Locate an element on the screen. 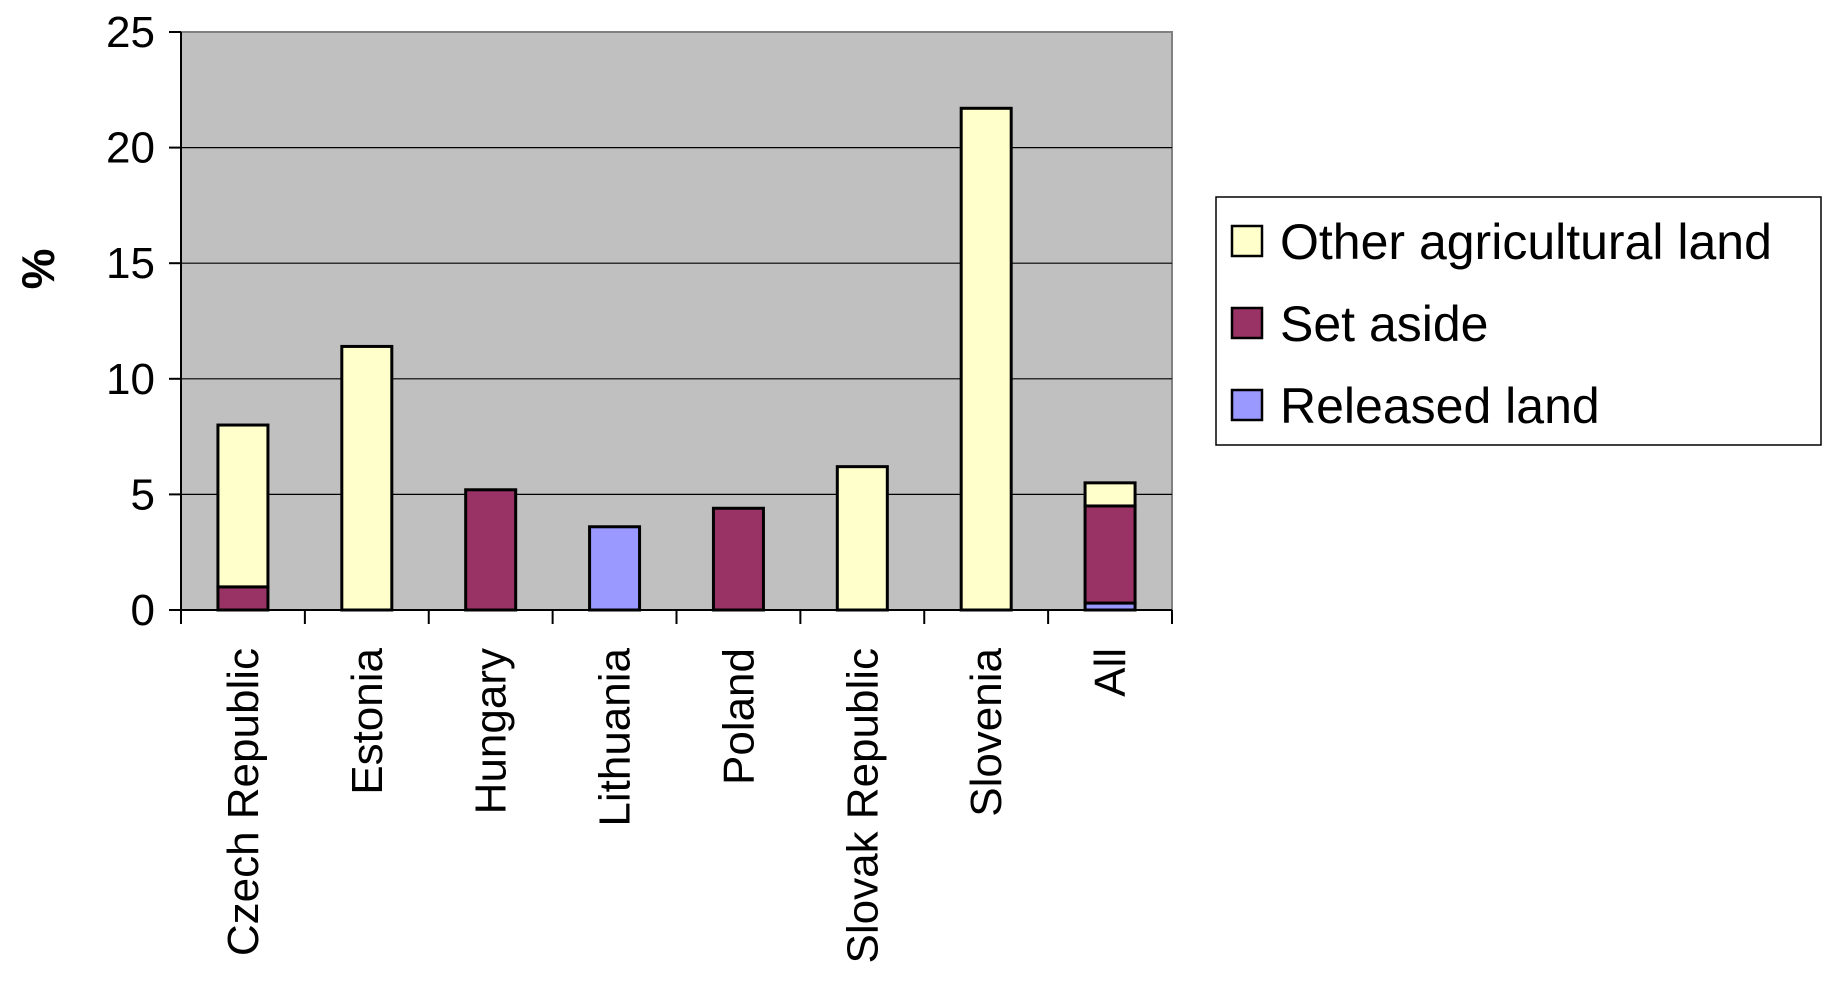 This screenshot has width=1823, height=990. x-tick-label: Estonia is located at coordinates (367, 720).